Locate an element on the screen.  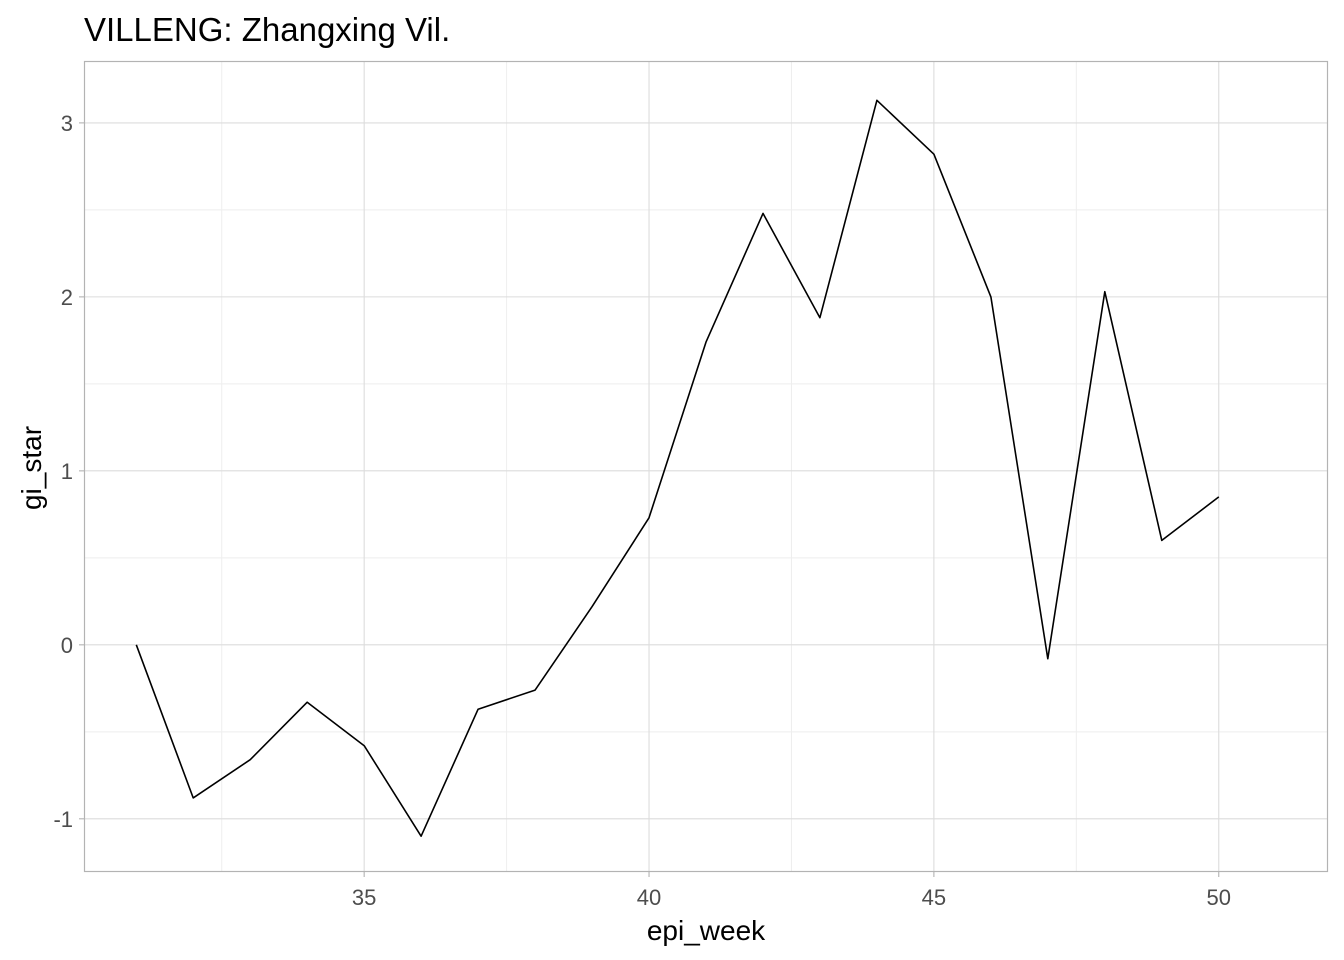
y-axis-ticks: -1 0 1 2 3 is located at coordinates (69, 471).